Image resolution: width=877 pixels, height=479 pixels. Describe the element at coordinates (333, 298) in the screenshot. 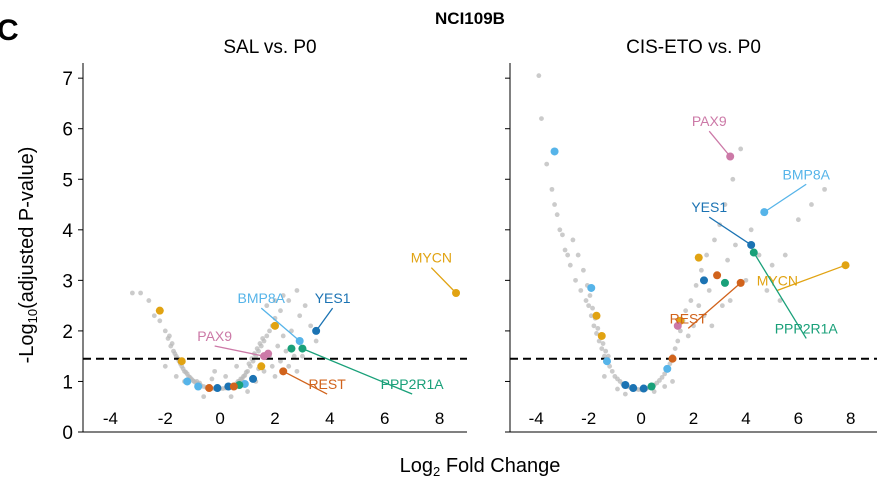

I see `annotation-label: YES1` at that location.